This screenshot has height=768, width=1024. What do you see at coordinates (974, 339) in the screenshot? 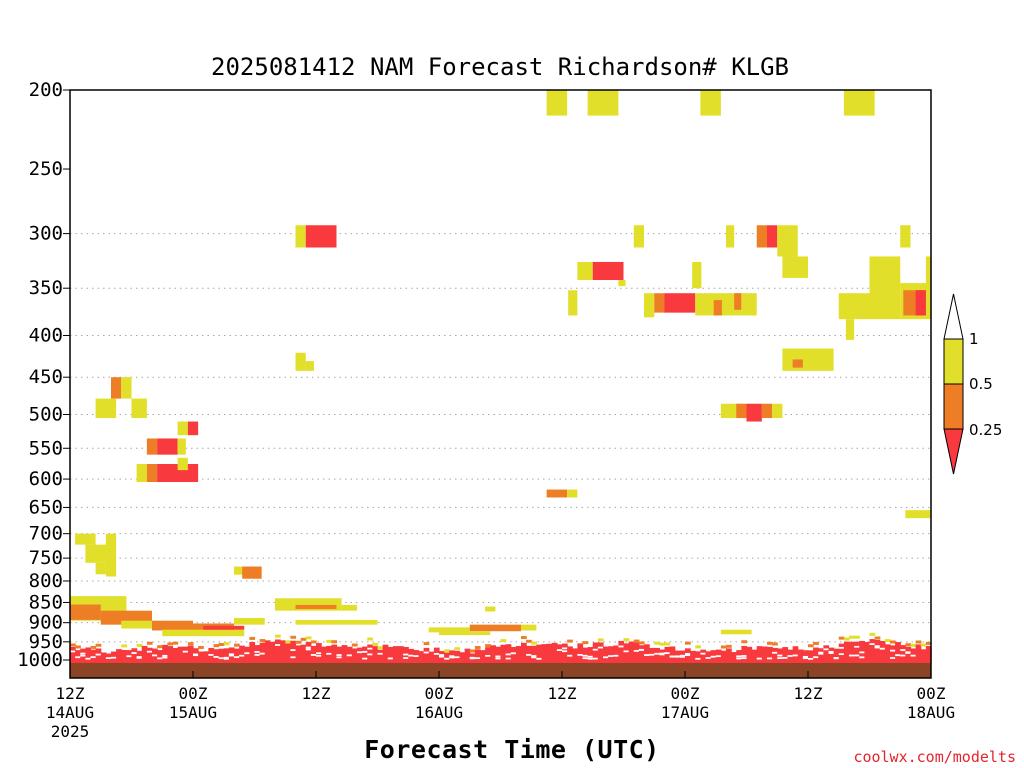
I see `legend-label: 1` at bounding box center [974, 339].